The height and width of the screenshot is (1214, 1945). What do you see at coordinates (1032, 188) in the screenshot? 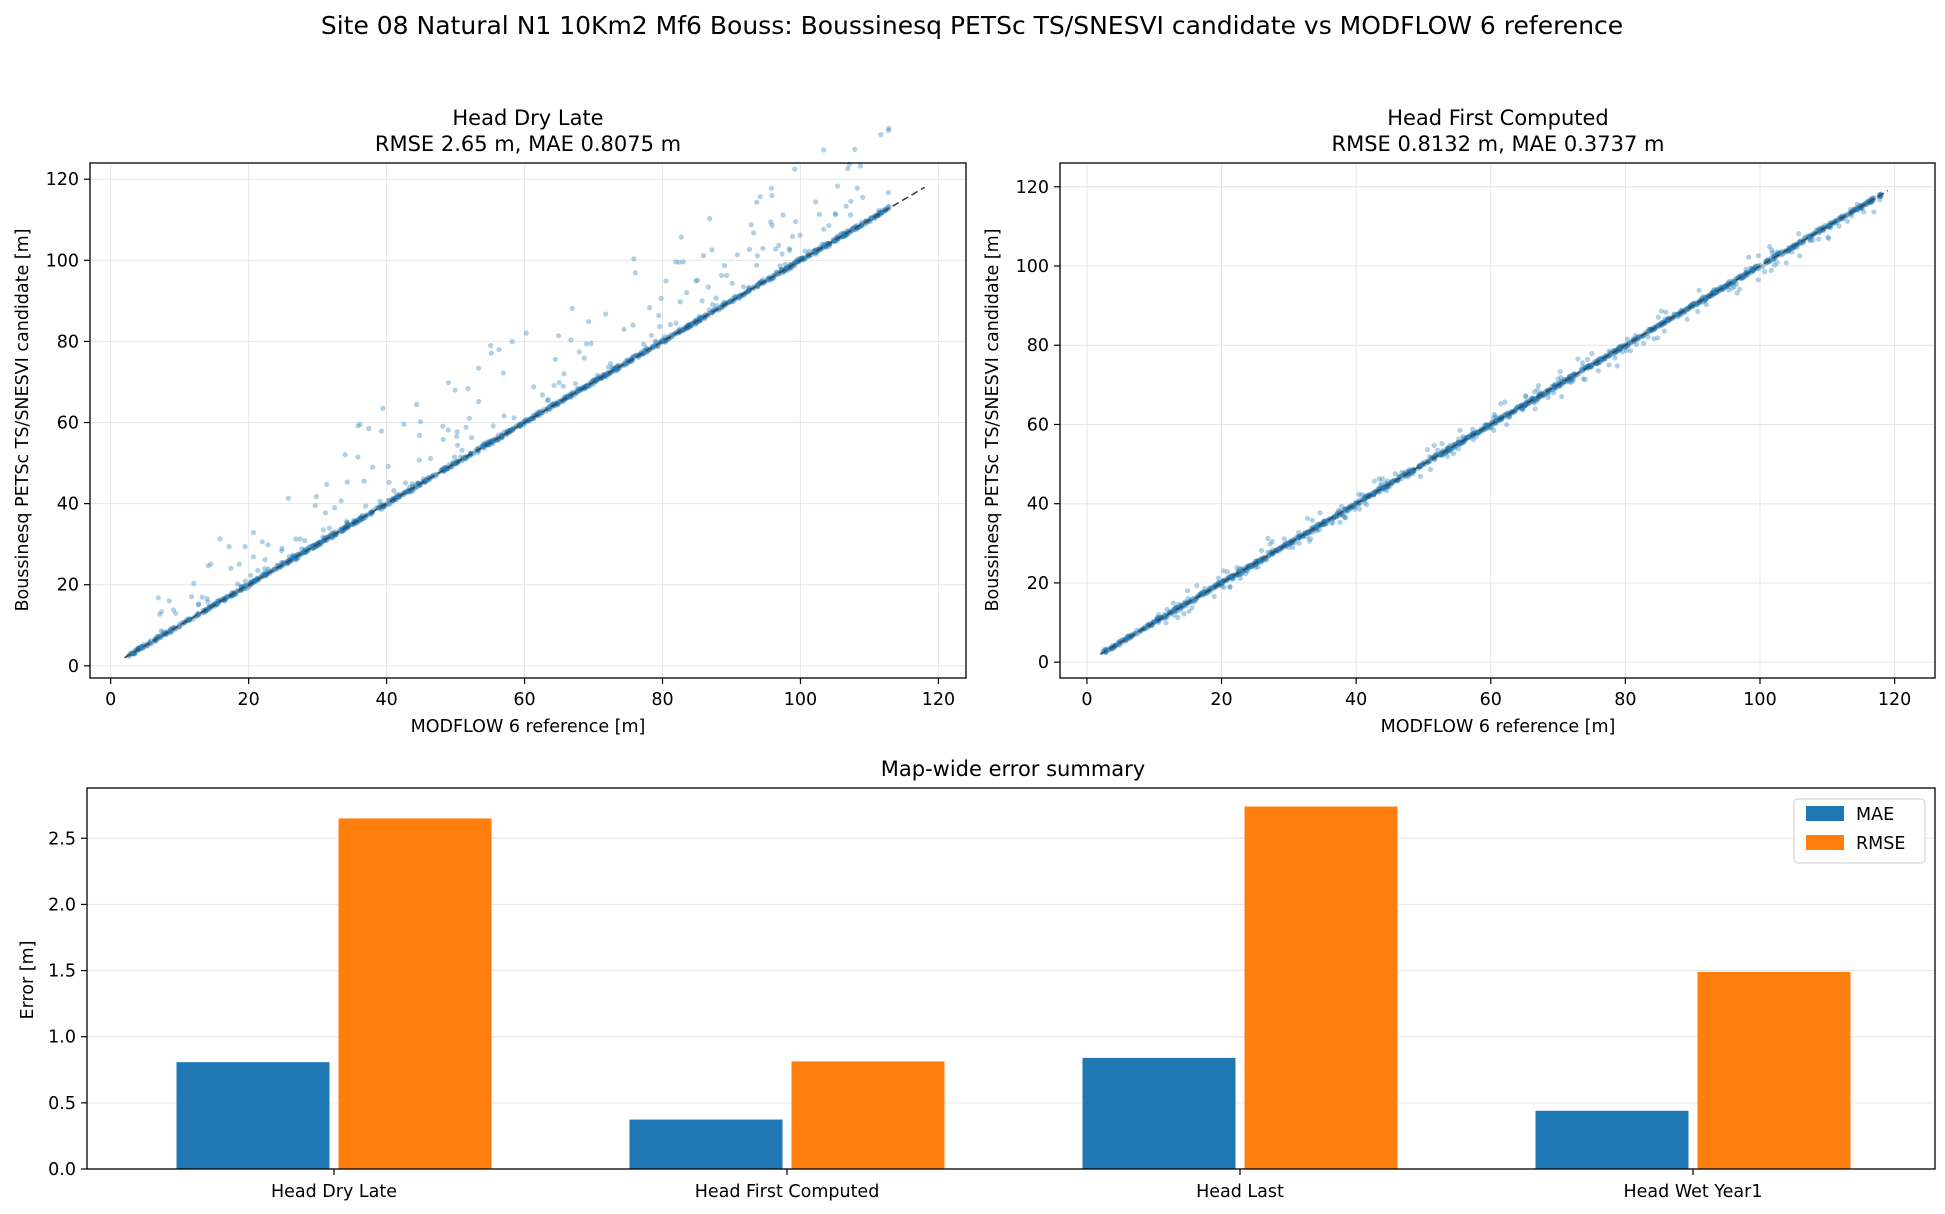
I see `y-tick-label: 120` at bounding box center [1032, 188].